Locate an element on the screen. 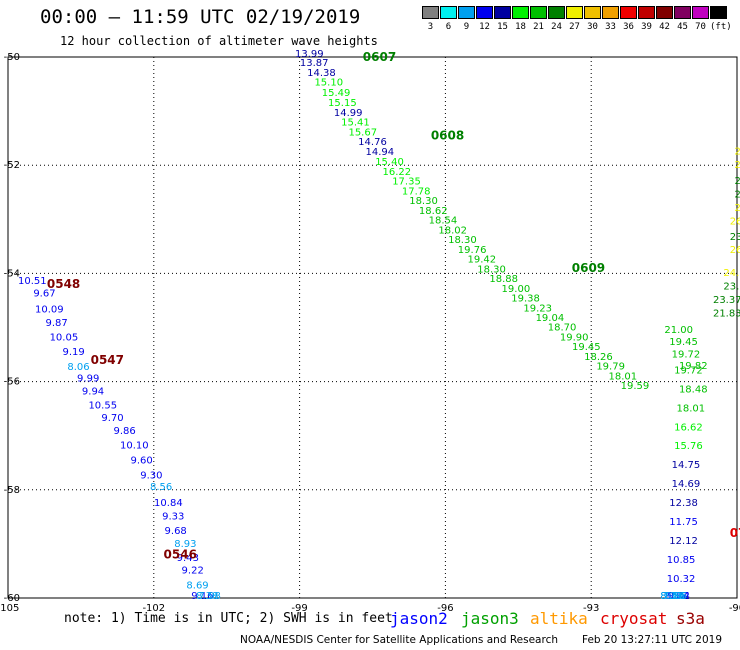  pass-time-label: 0546 is located at coordinates (180, 555).